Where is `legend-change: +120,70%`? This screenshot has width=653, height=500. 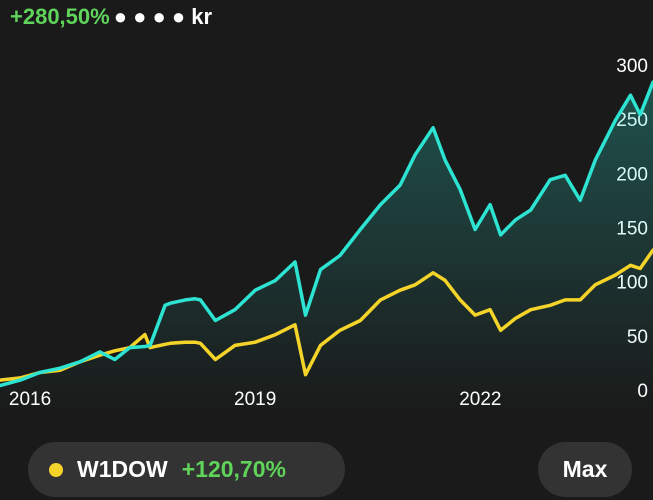 legend-change: +120,70% is located at coordinates (233, 469).